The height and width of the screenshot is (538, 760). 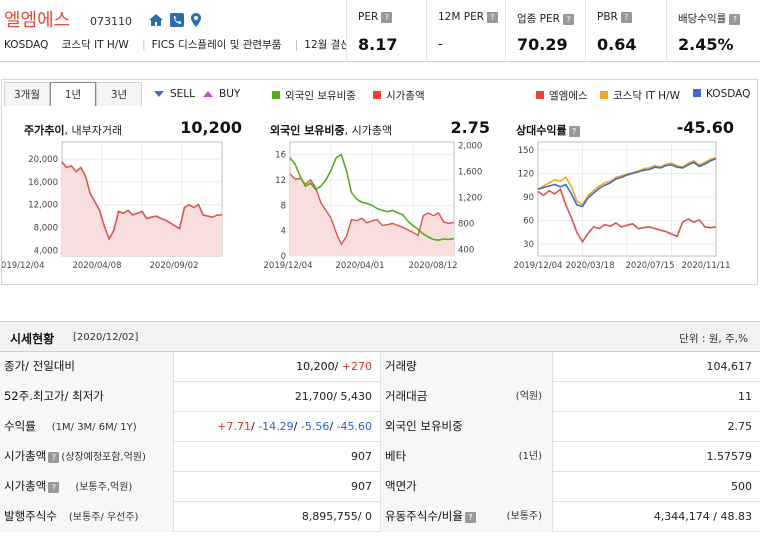 What do you see at coordinates (590, 266) in the screenshot?
I see `x-tick-label: 2020/03/18` at bounding box center [590, 266].